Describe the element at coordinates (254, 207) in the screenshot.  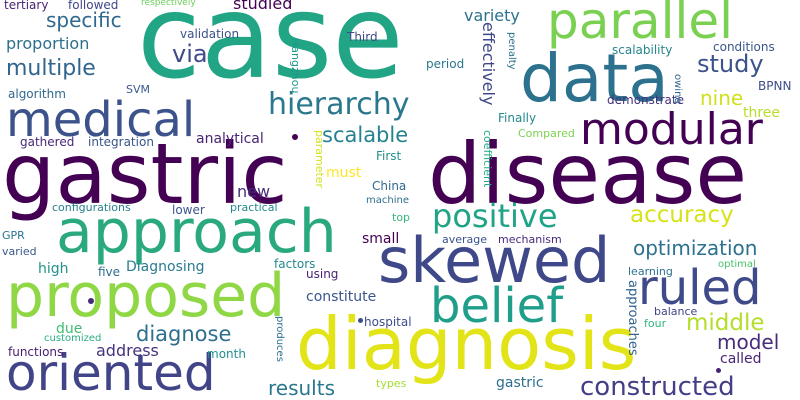
I see `word-practical: practical` at that location.